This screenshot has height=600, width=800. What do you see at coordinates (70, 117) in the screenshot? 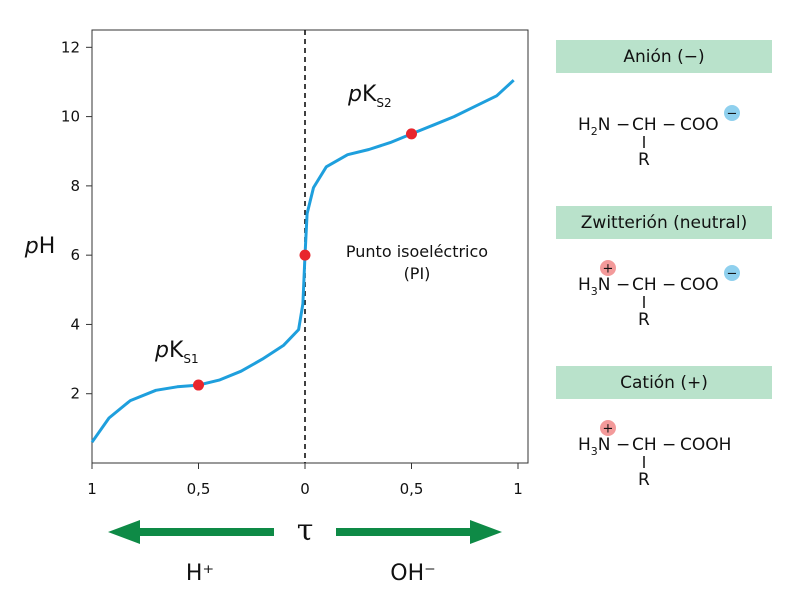
I see `y-tick-label: 10` at bounding box center [70, 117].